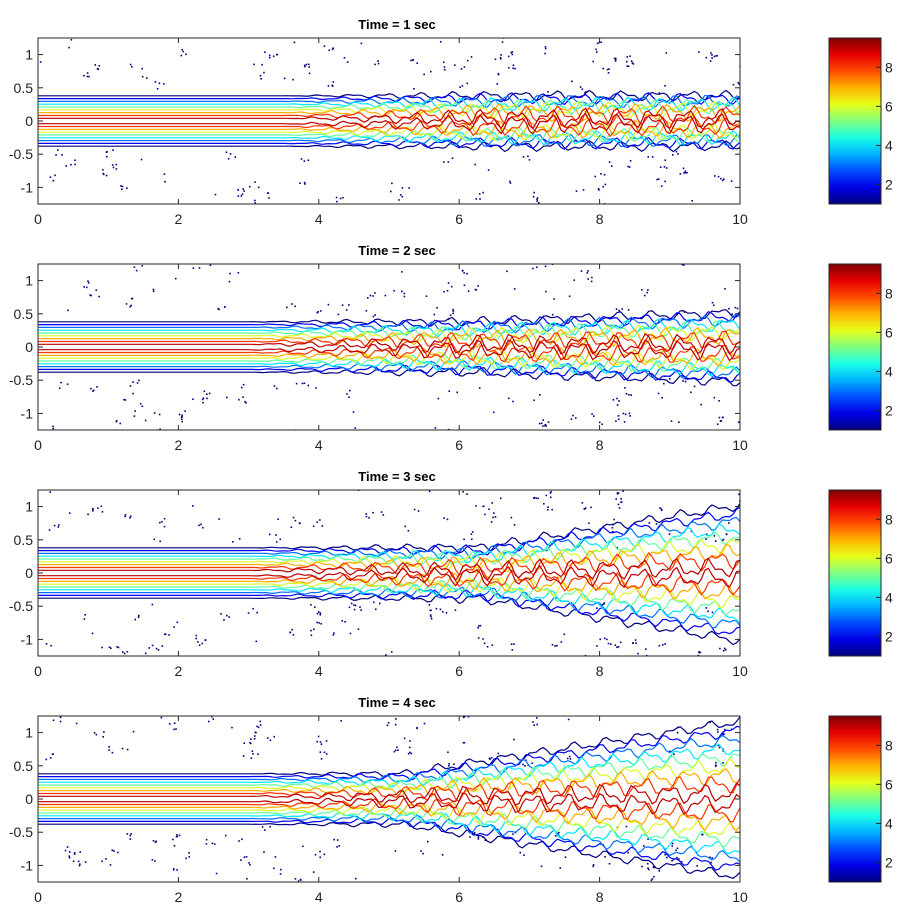  Describe the element at coordinates (29, 733) in the screenshot. I see `y-tick-label: 1` at that location.